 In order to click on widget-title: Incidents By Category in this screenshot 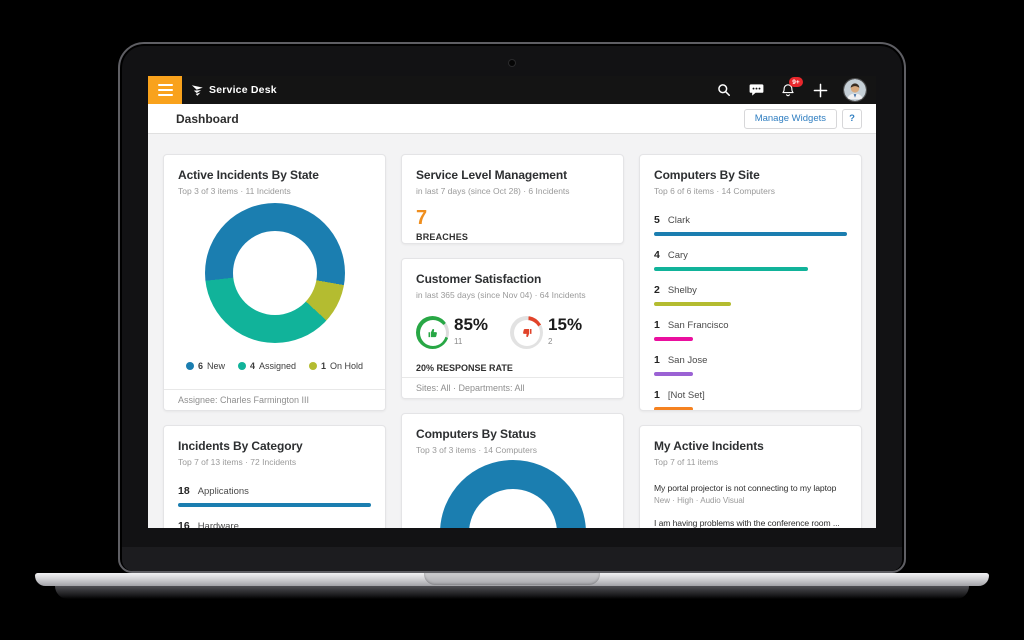, I will do `click(240, 446)`.